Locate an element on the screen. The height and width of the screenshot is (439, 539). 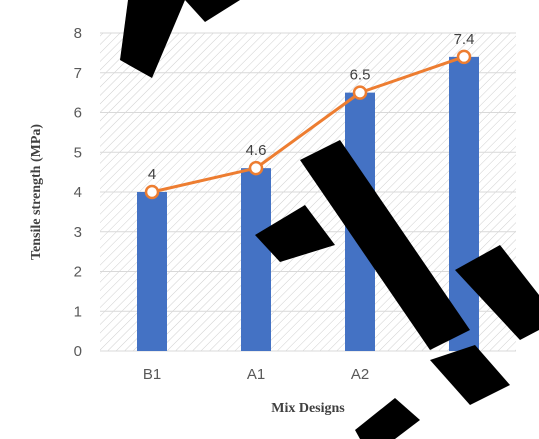
data-label-A2: 6.5 is located at coordinates (360, 75).